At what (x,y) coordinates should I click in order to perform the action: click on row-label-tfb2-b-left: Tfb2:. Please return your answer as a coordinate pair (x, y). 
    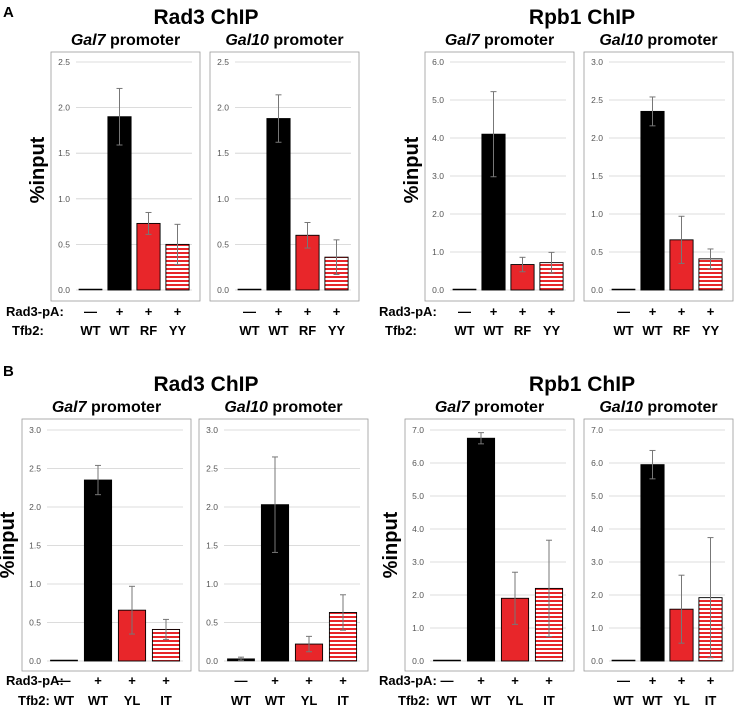
    Looking at the image, I should click on (34, 700).